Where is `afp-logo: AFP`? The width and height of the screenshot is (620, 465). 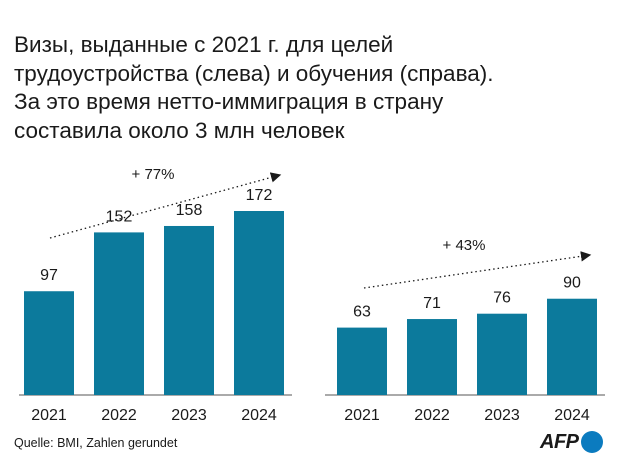
afp-logo: AFP is located at coordinates (571, 442).